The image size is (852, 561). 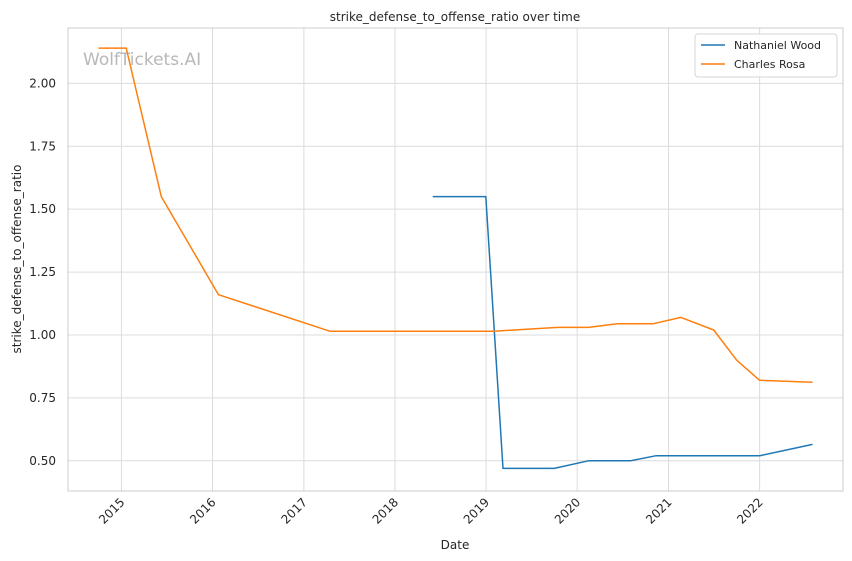 What do you see at coordinates (17, 259) in the screenshot?
I see `y-axis-label: strike_defense_to_offense_ratio` at bounding box center [17, 259].